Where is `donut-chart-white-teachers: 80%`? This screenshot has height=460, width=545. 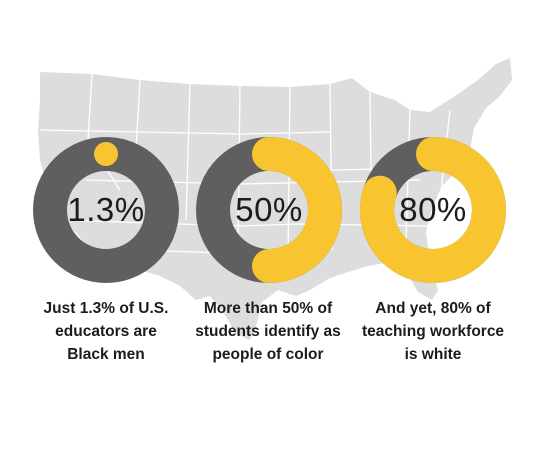
donut-chart-white-teachers: 80% is located at coordinates (433, 210).